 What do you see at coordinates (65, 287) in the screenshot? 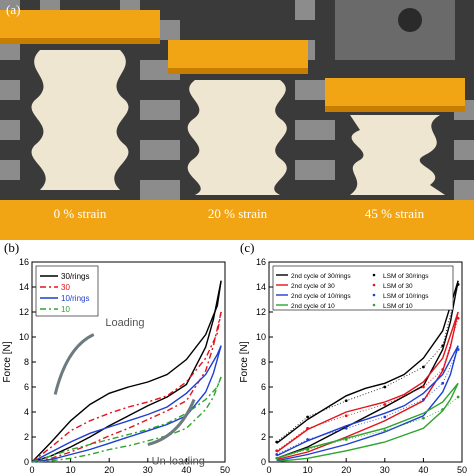
I see `legend-label: 30` at bounding box center [65, 287].